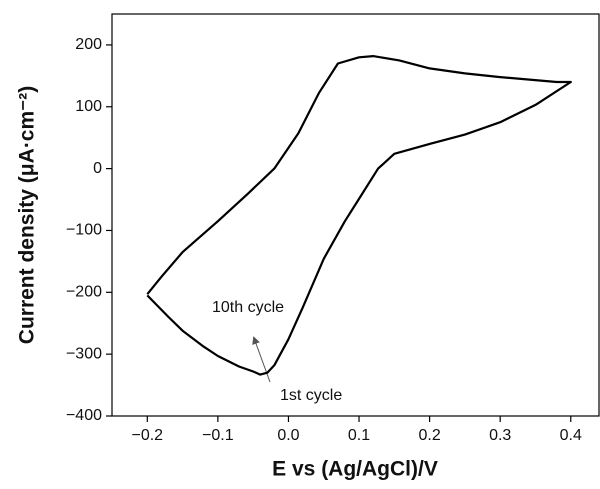 The width and height of the screenshot is (600, 489). I want to click on y-tick-label: −300, so click(84, 353).